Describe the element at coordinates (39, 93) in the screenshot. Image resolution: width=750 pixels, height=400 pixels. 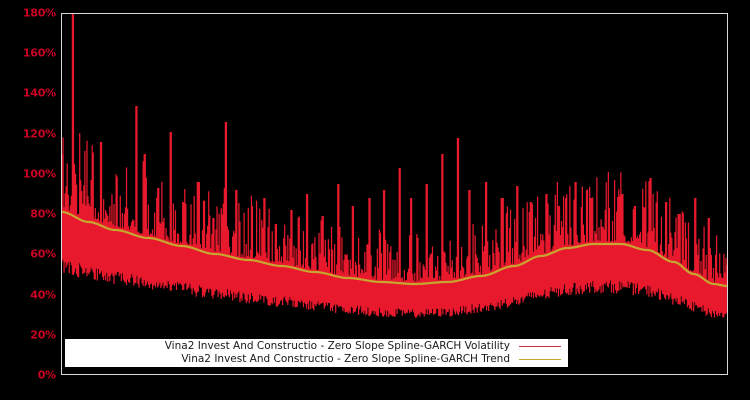
I see `y-axis-tick-label: 140%` at that location.